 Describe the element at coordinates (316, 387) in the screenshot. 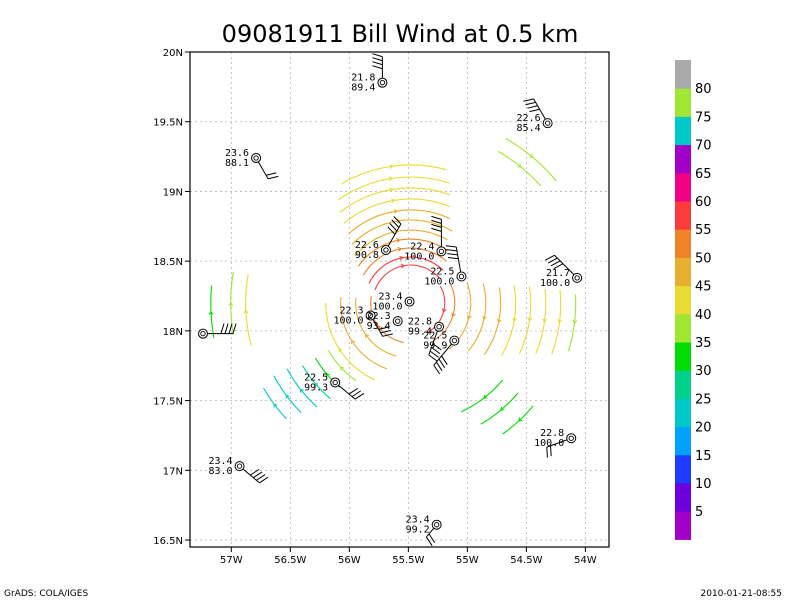

I see `station-rh-label: 99.3` at that location.